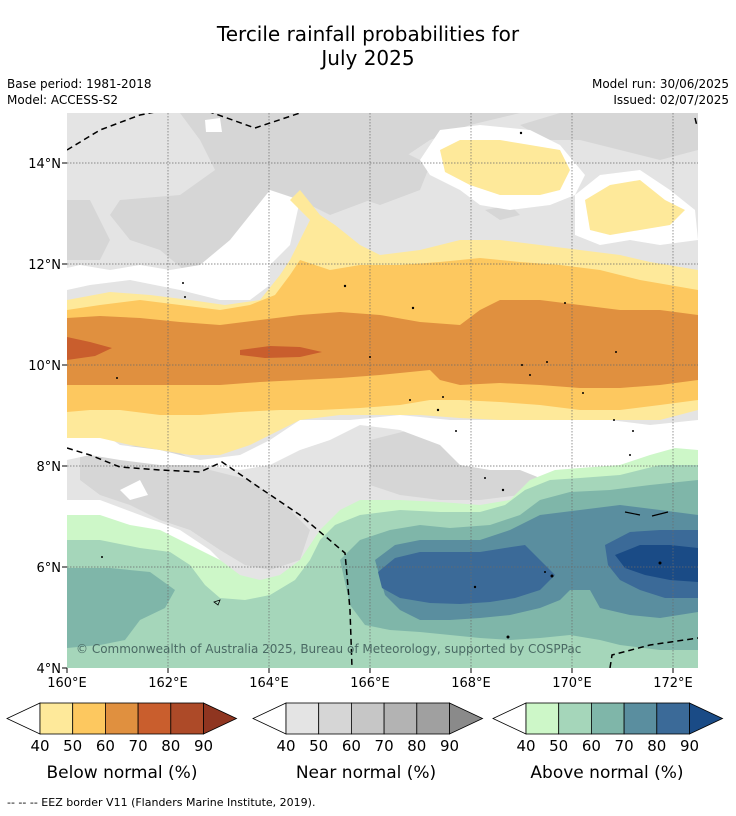  What do you see at coordinates (382, 344) in the screenshot?
I see `below-normal-60-band` at bounding box center [382, 344].